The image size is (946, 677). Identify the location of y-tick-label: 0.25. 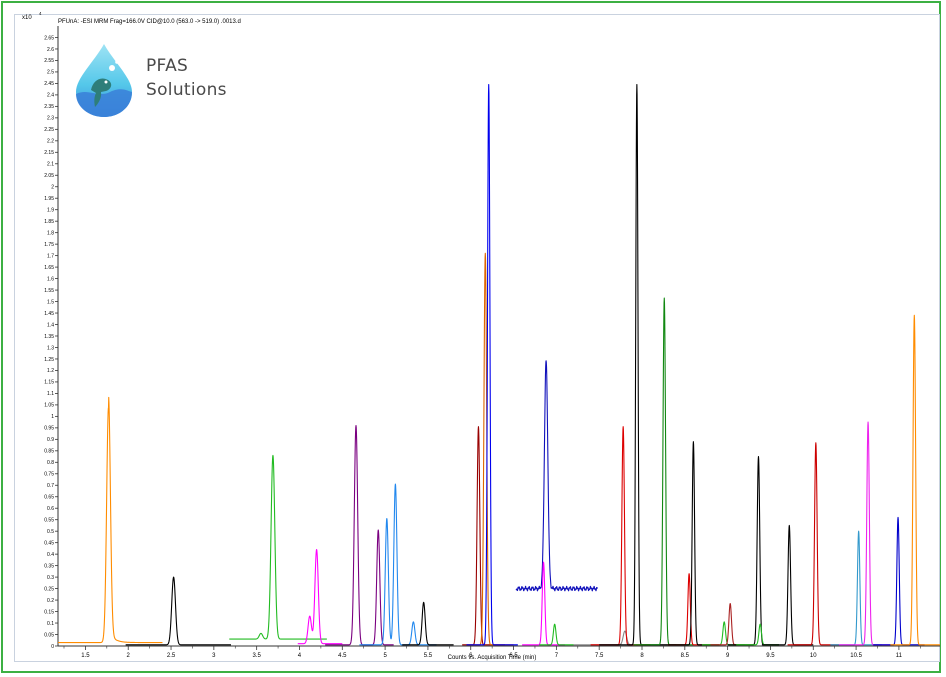
(49, 589).